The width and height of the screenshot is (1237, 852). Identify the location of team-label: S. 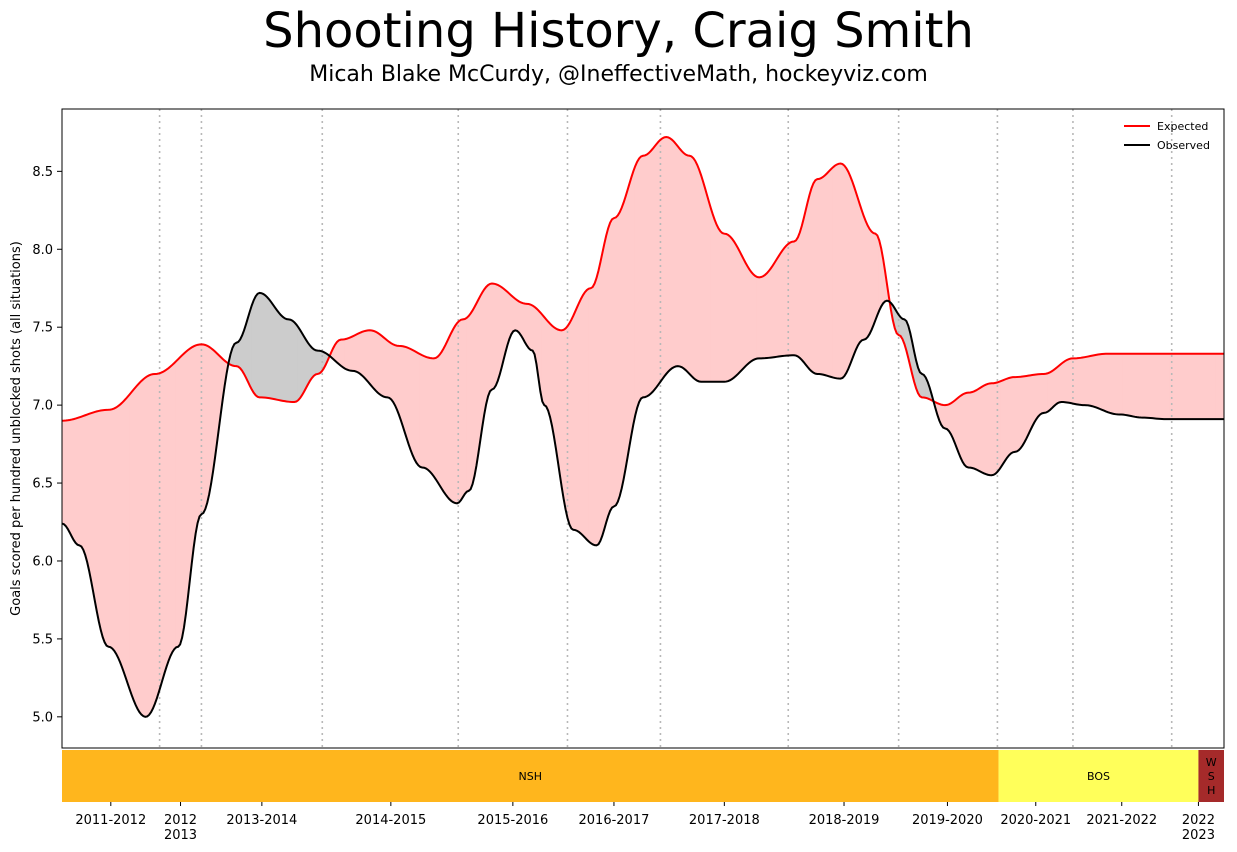
(1211, 776).